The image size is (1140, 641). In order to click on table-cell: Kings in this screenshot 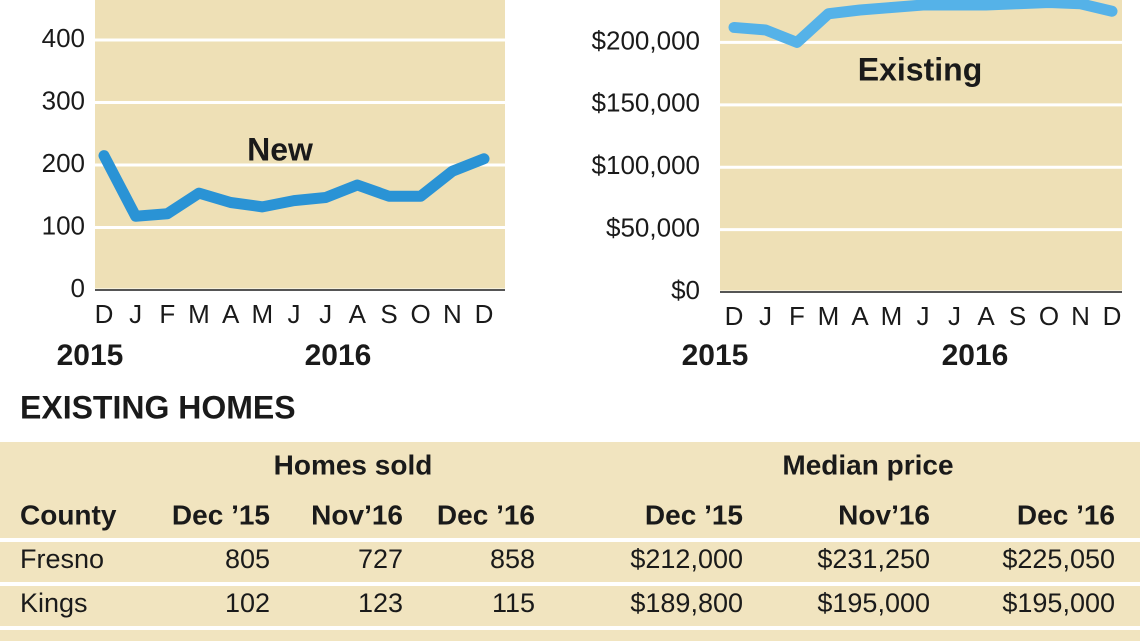, I will do `click(54, 603)`.